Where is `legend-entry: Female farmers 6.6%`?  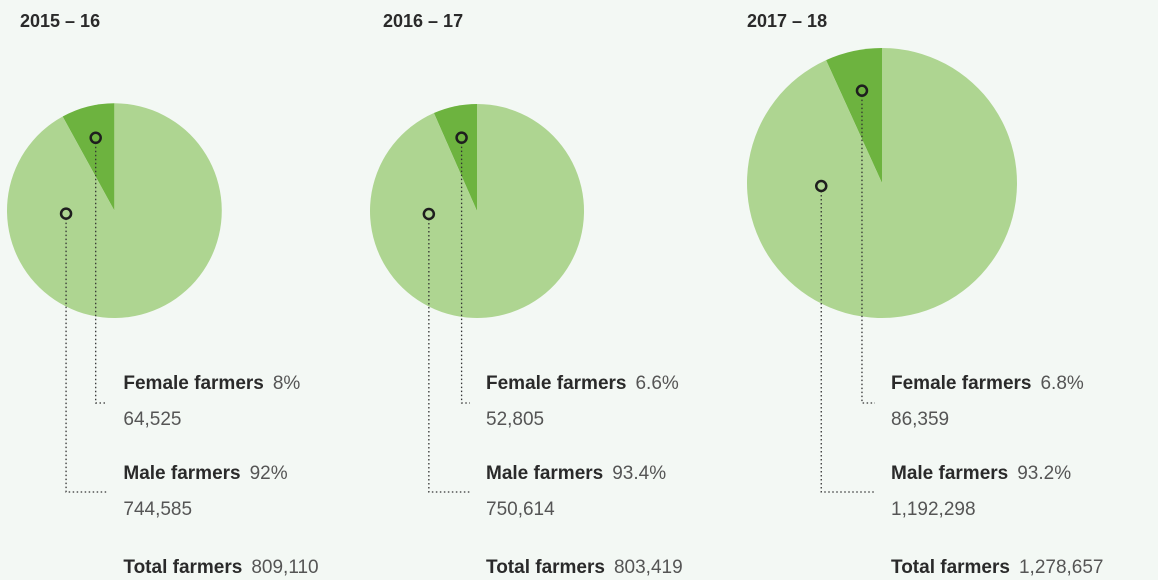 legend-entry: Female farmers 6.6% is located at coordinates (582, 383).